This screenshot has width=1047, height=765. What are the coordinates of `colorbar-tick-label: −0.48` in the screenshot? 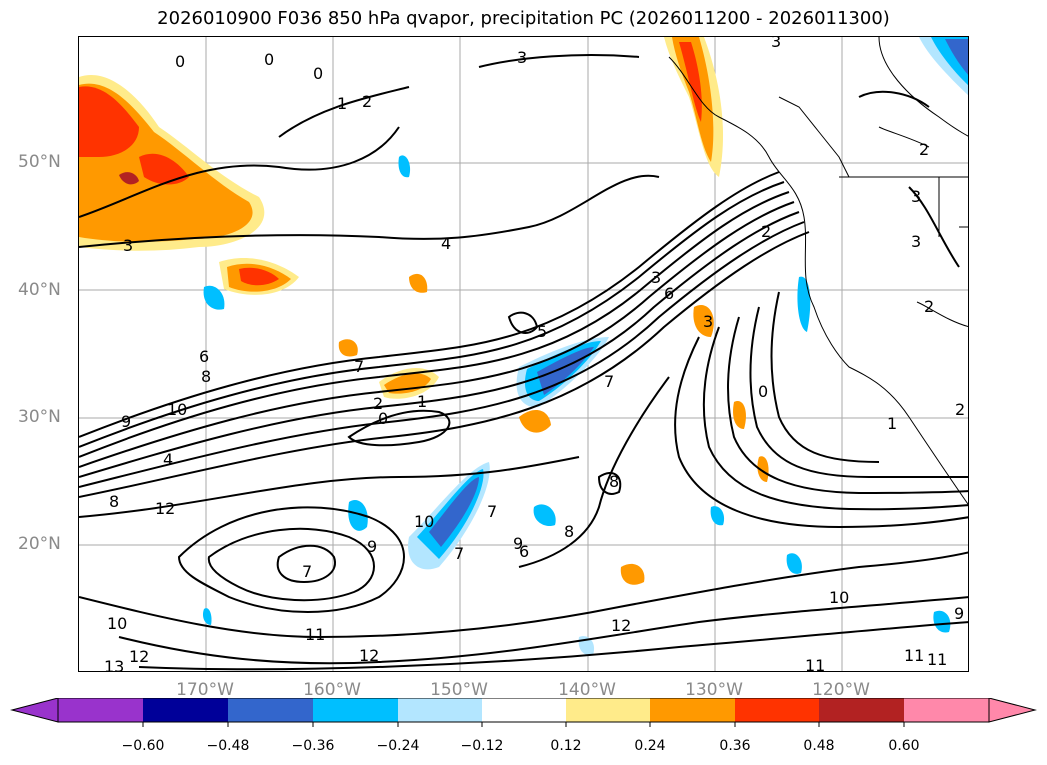 It's located at (228, 746).